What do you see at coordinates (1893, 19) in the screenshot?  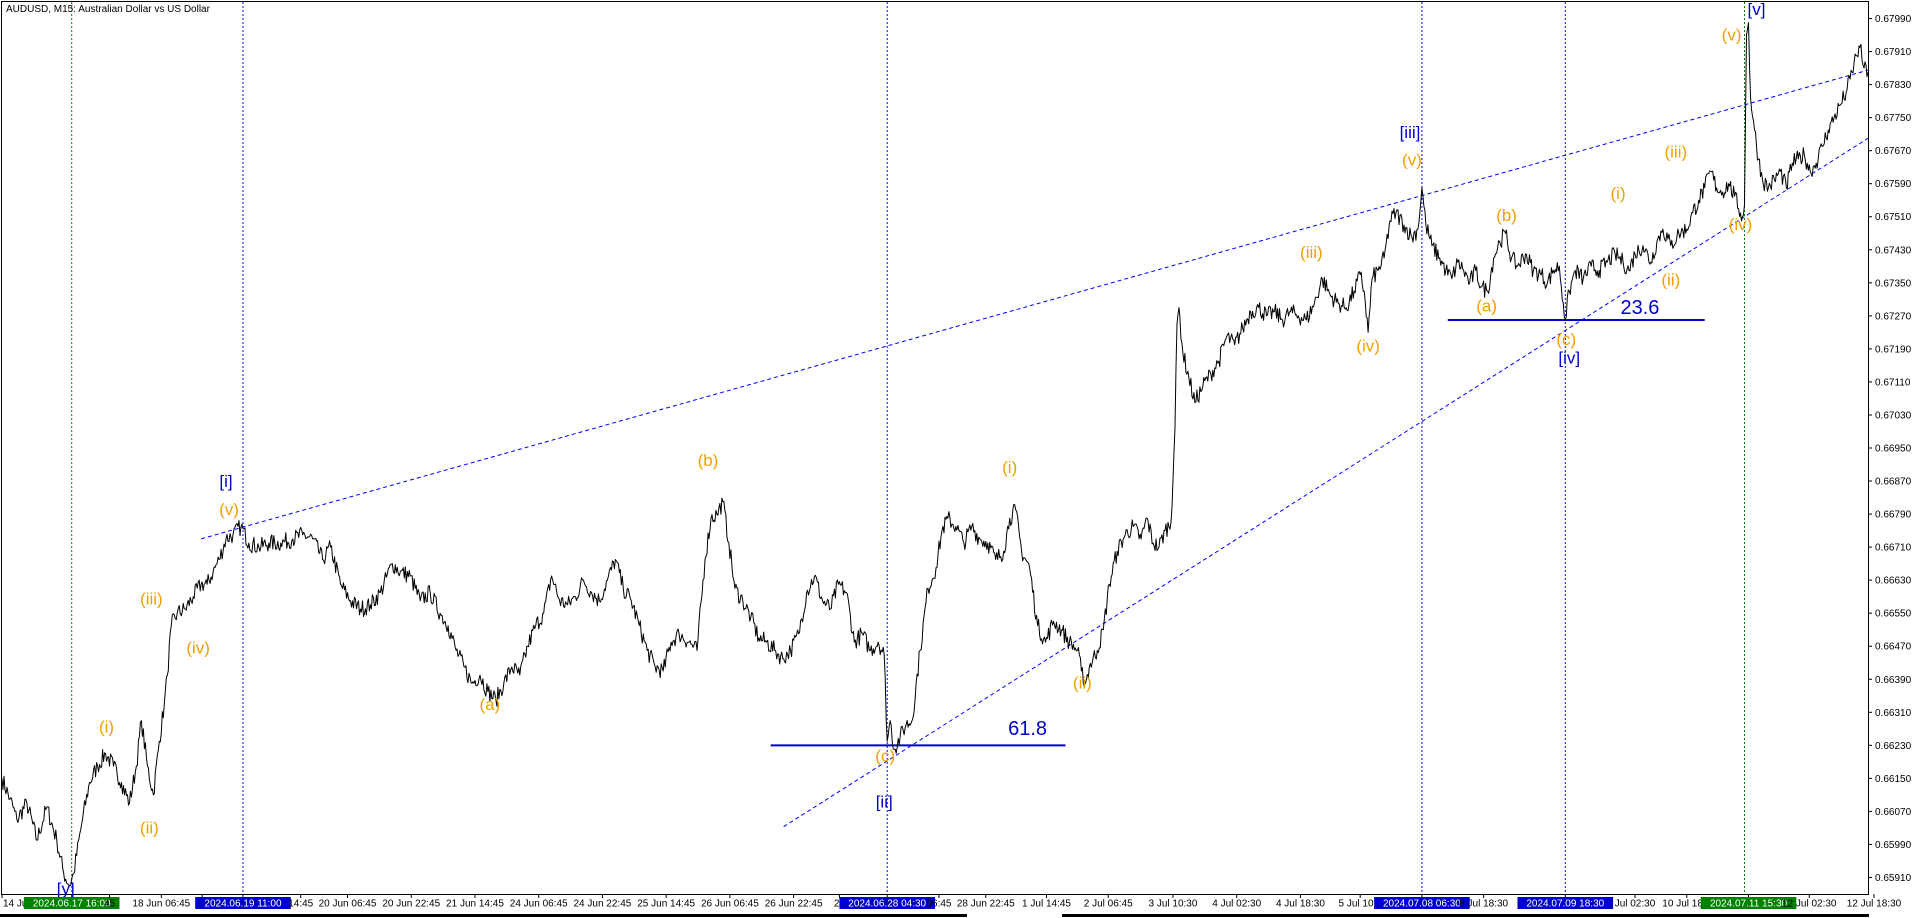 I see `price-tick-0: 0.67990` at bounding box center [1893, 19].